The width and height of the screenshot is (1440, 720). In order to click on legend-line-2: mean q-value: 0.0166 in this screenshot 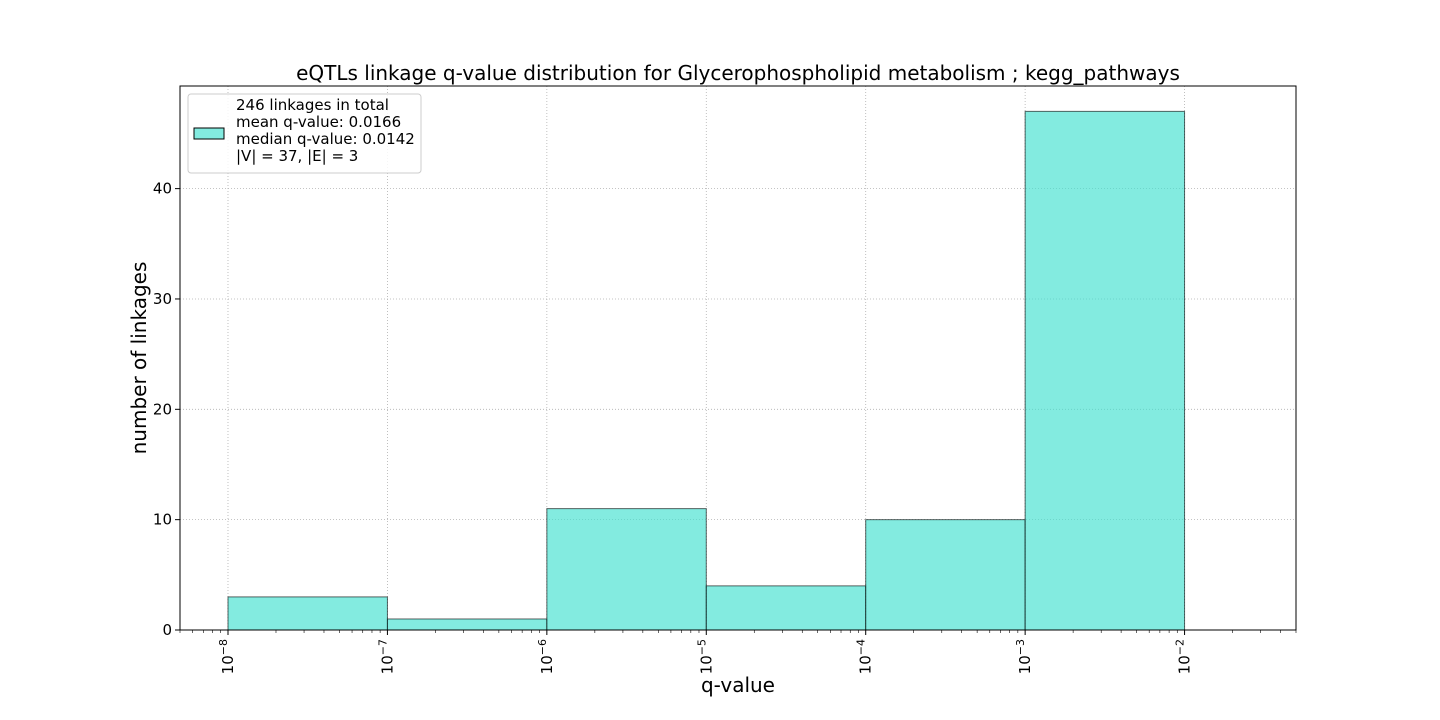, I will do `click(318, 122)`.